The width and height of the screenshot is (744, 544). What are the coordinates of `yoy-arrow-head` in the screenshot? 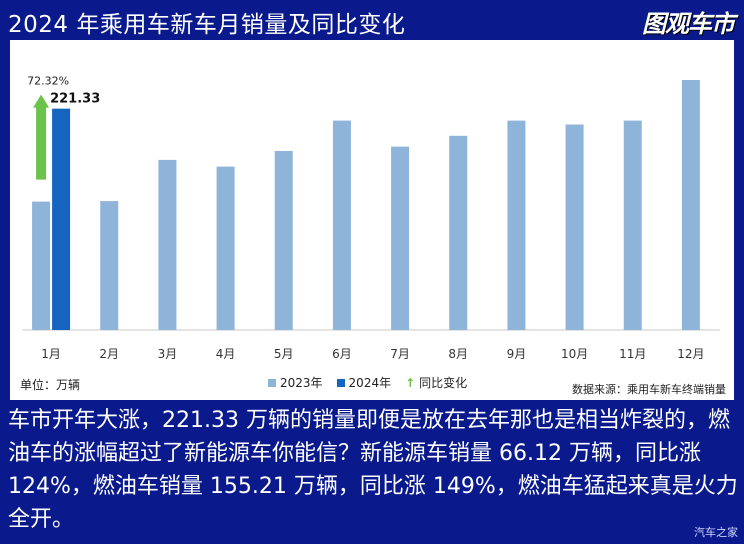 It's located at (41, 101).